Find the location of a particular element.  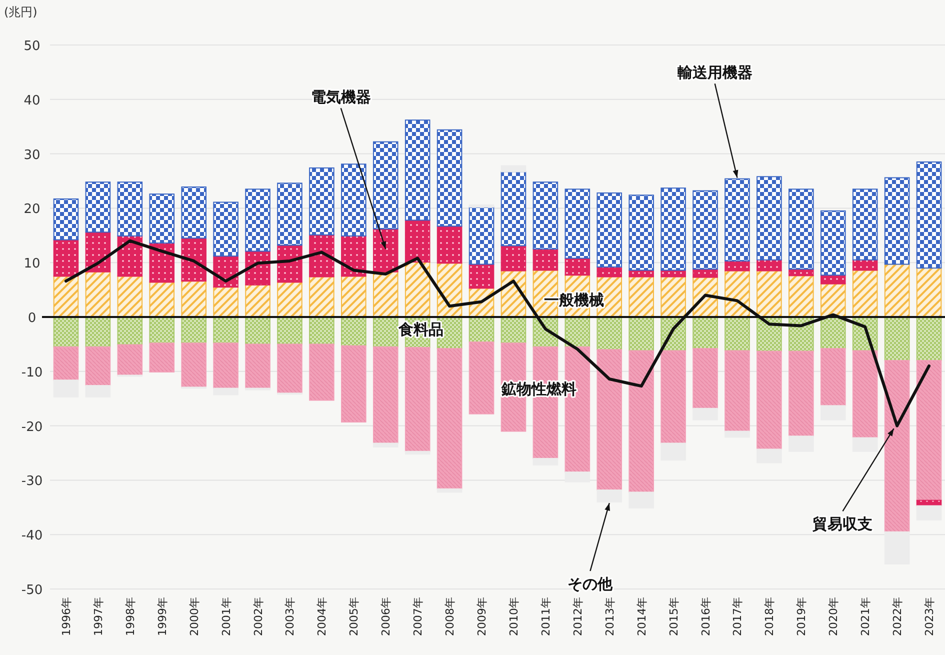

x-tick-label: 2015年 is located at coordinates (673, 616).